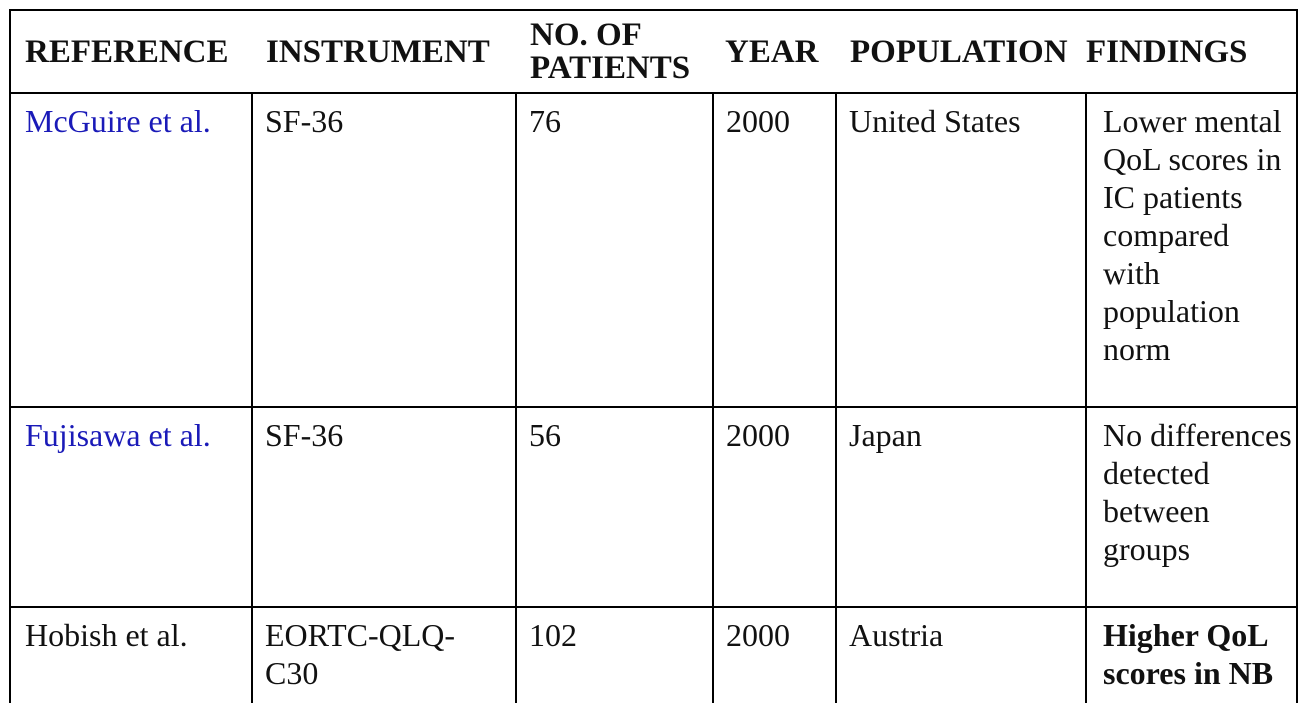 The width and height of the screenshot is (1308, 703). Describe the element at coordinates (614, 52) in the screenshot. I see `header-patients: NO. OF PATIENTS` at that location.